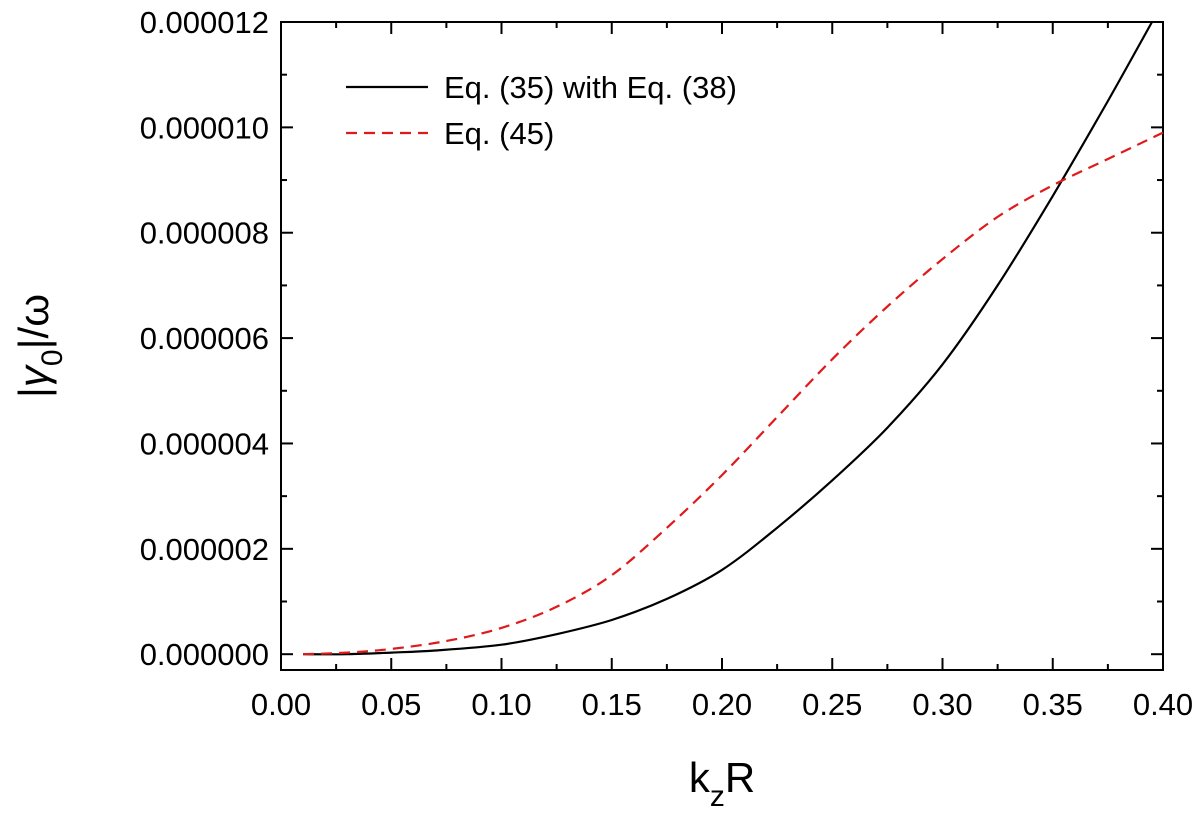 Image resolution: width=1200 pixels, height=819 pixels. Describe the element at coordinates (541, 110) in the screenshot. I see `legend: Eq. (35) with Eq. (38) Eq. (45)` at that location.